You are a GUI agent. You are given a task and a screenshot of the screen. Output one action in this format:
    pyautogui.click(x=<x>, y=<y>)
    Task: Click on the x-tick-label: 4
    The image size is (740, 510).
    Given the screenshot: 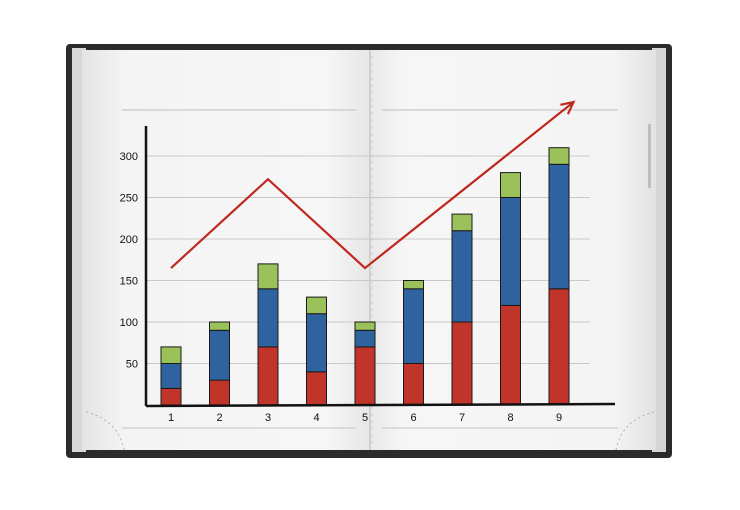 What is the action you would take?
    pyautogui.click(x=316, y=418)
    